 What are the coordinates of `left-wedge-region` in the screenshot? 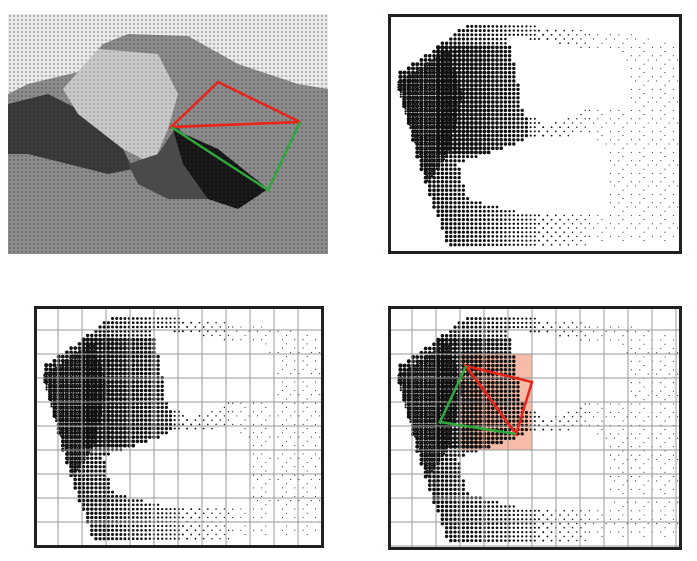 It's located at (70, 134).